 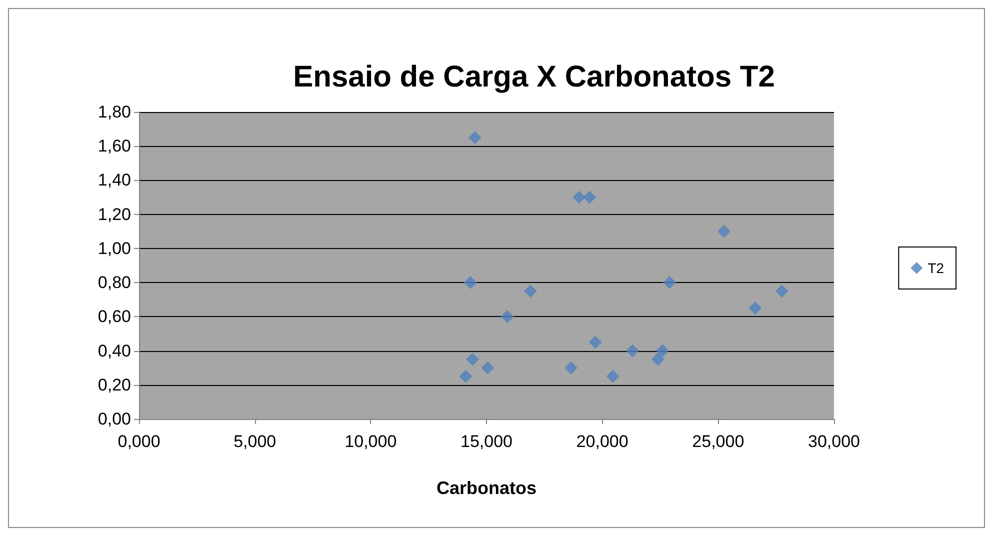 I want to click on x-tick-label: 10,000, so click(x=370, y=441).